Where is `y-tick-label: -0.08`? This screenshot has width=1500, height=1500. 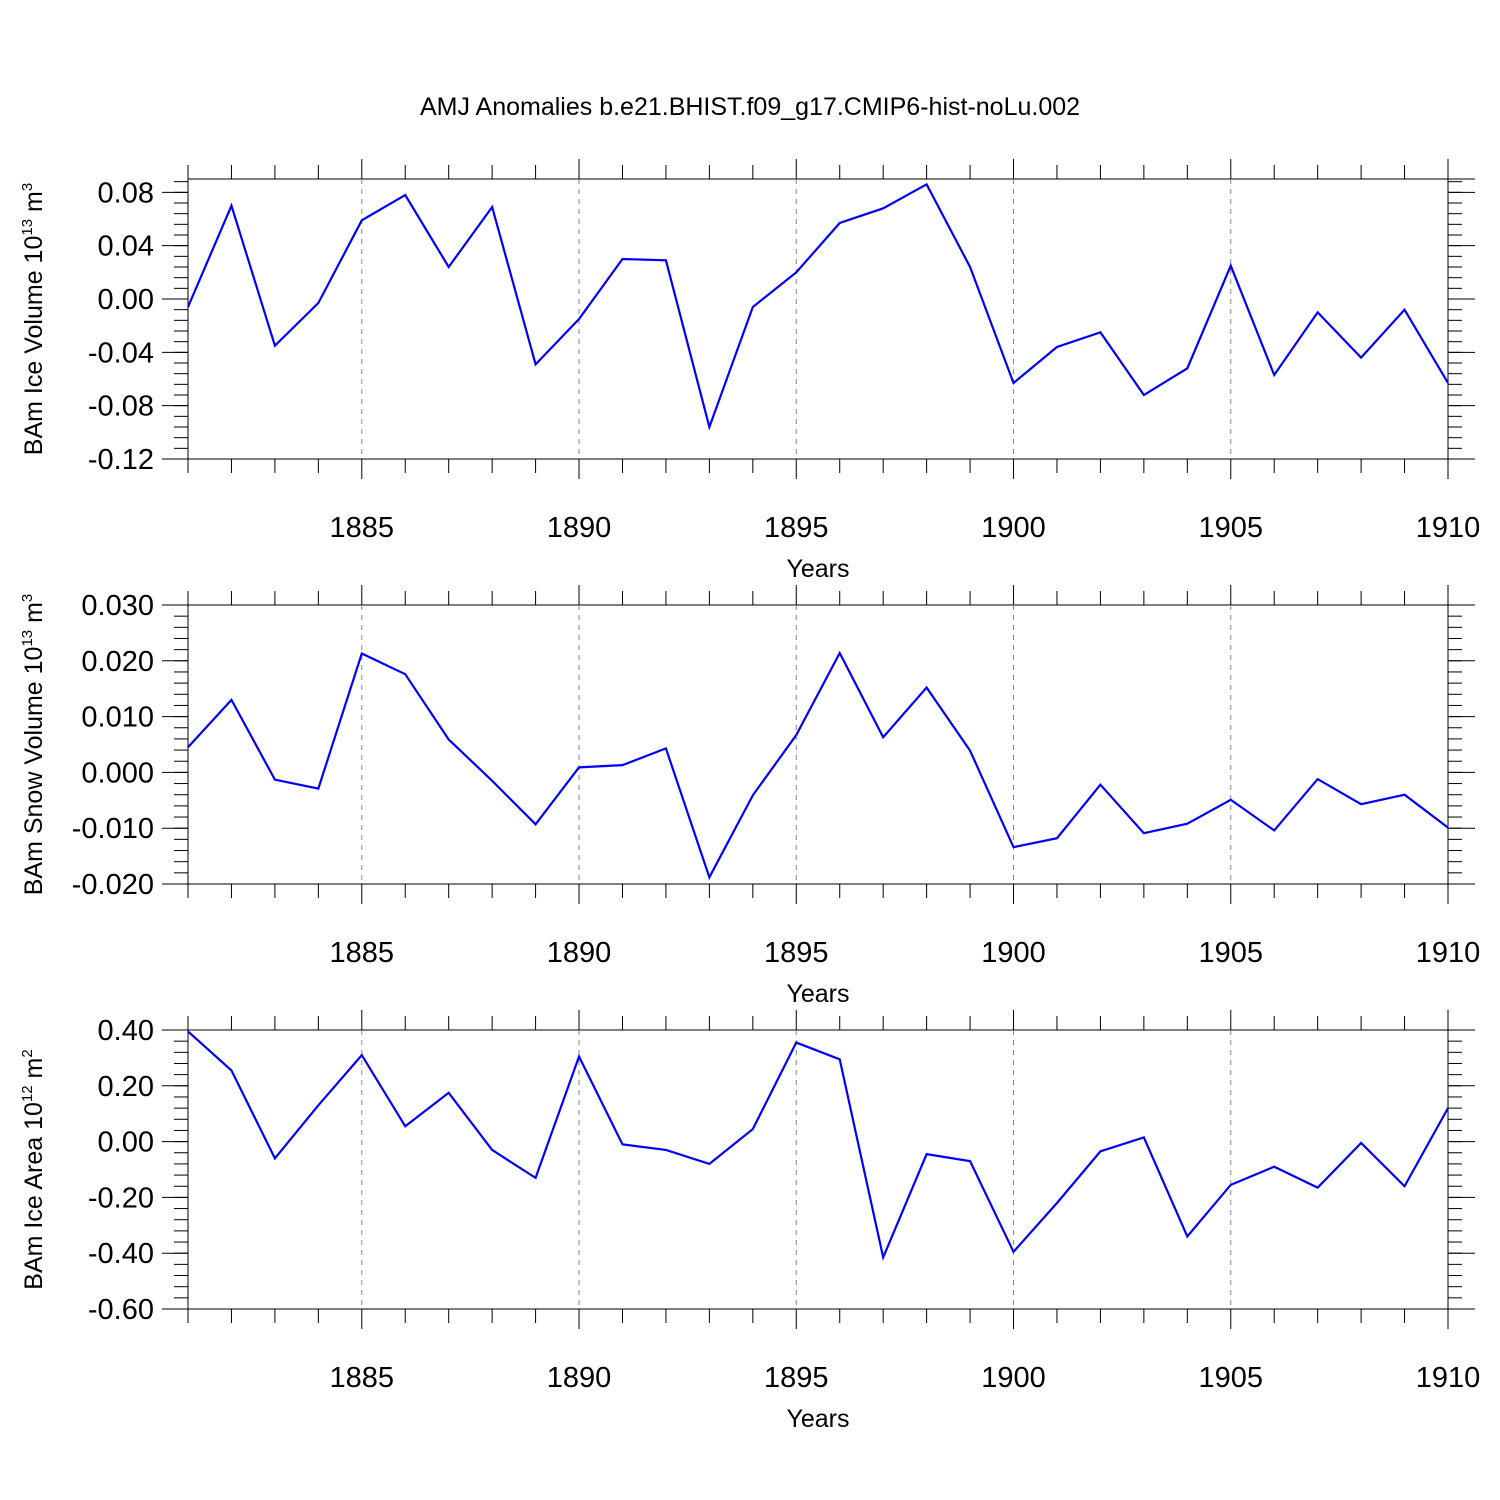
y-tick-label: -0.08 is located at coordinates (121, 407).